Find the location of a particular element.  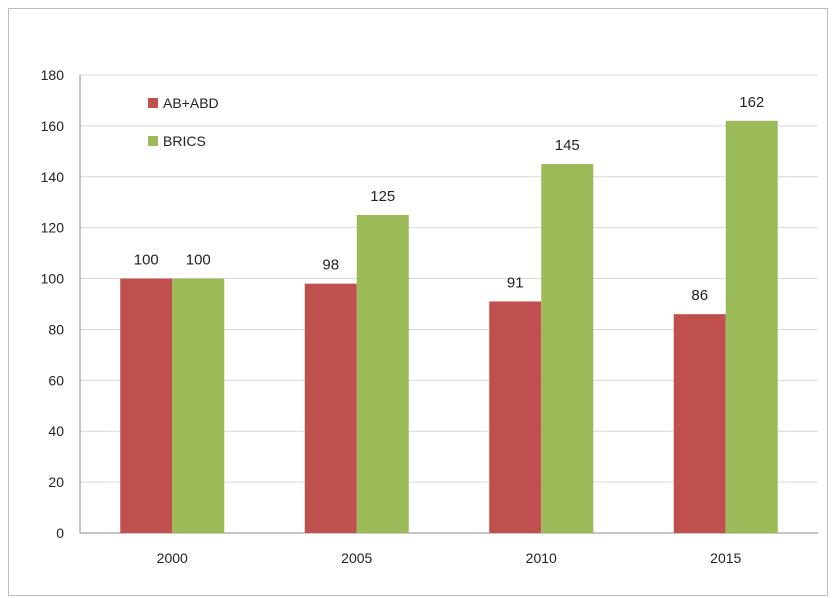

data-label: 98 is located at coordinates (330, 265).